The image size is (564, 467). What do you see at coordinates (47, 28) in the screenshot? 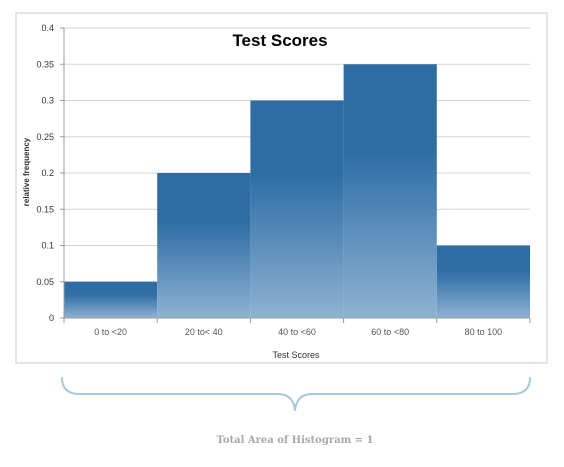
I see `y-tick-label: 0.4` at bounding box center [47, 28].